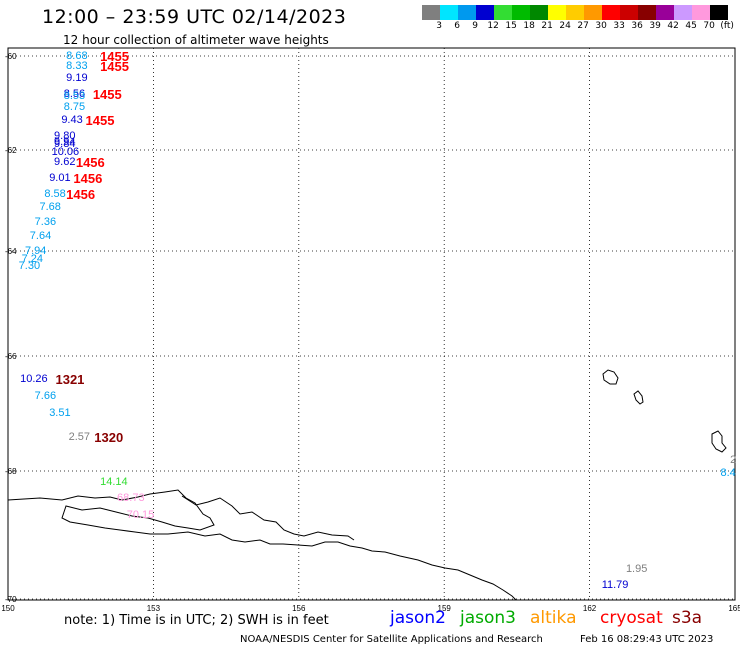 This screenshot has height=650, width=740. Describe the element at coordinates (262, 545) in the screenshot. I see `antarctic-coastline` at that location.